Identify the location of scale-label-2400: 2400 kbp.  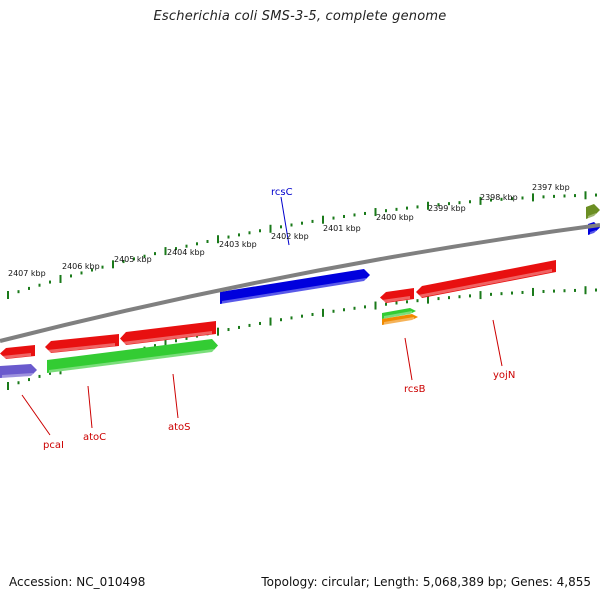
(395, 217).